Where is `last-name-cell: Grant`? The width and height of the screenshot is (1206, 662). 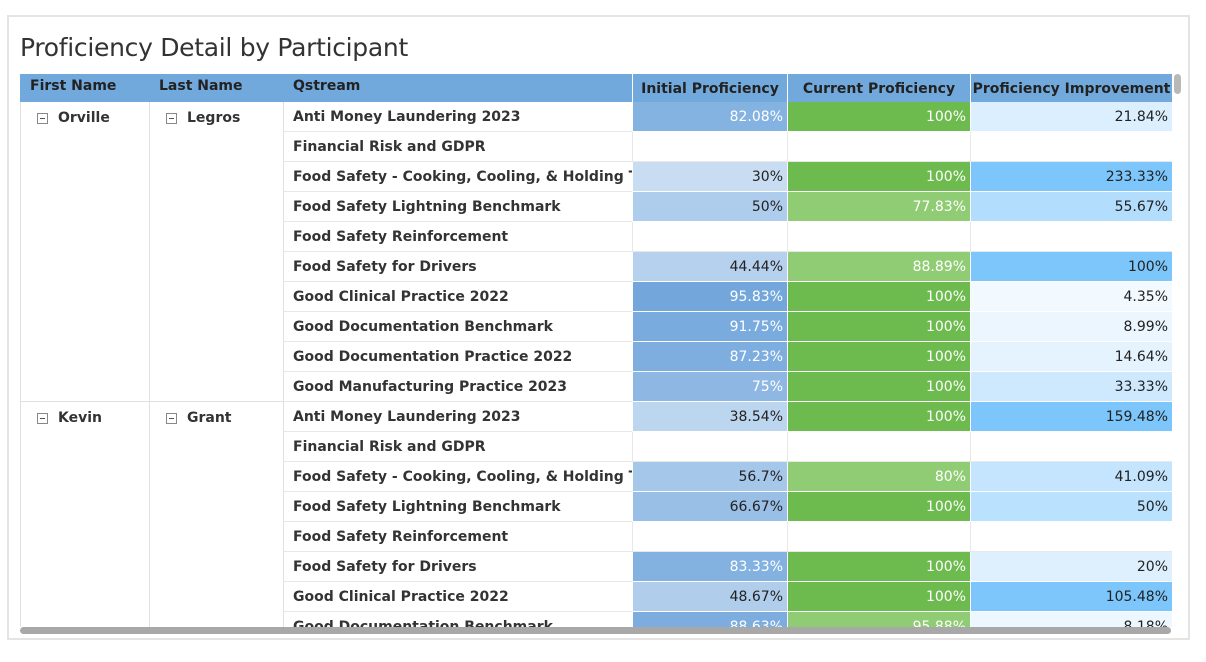
last-name-cell: Grant is located at coordinates (199, 418).